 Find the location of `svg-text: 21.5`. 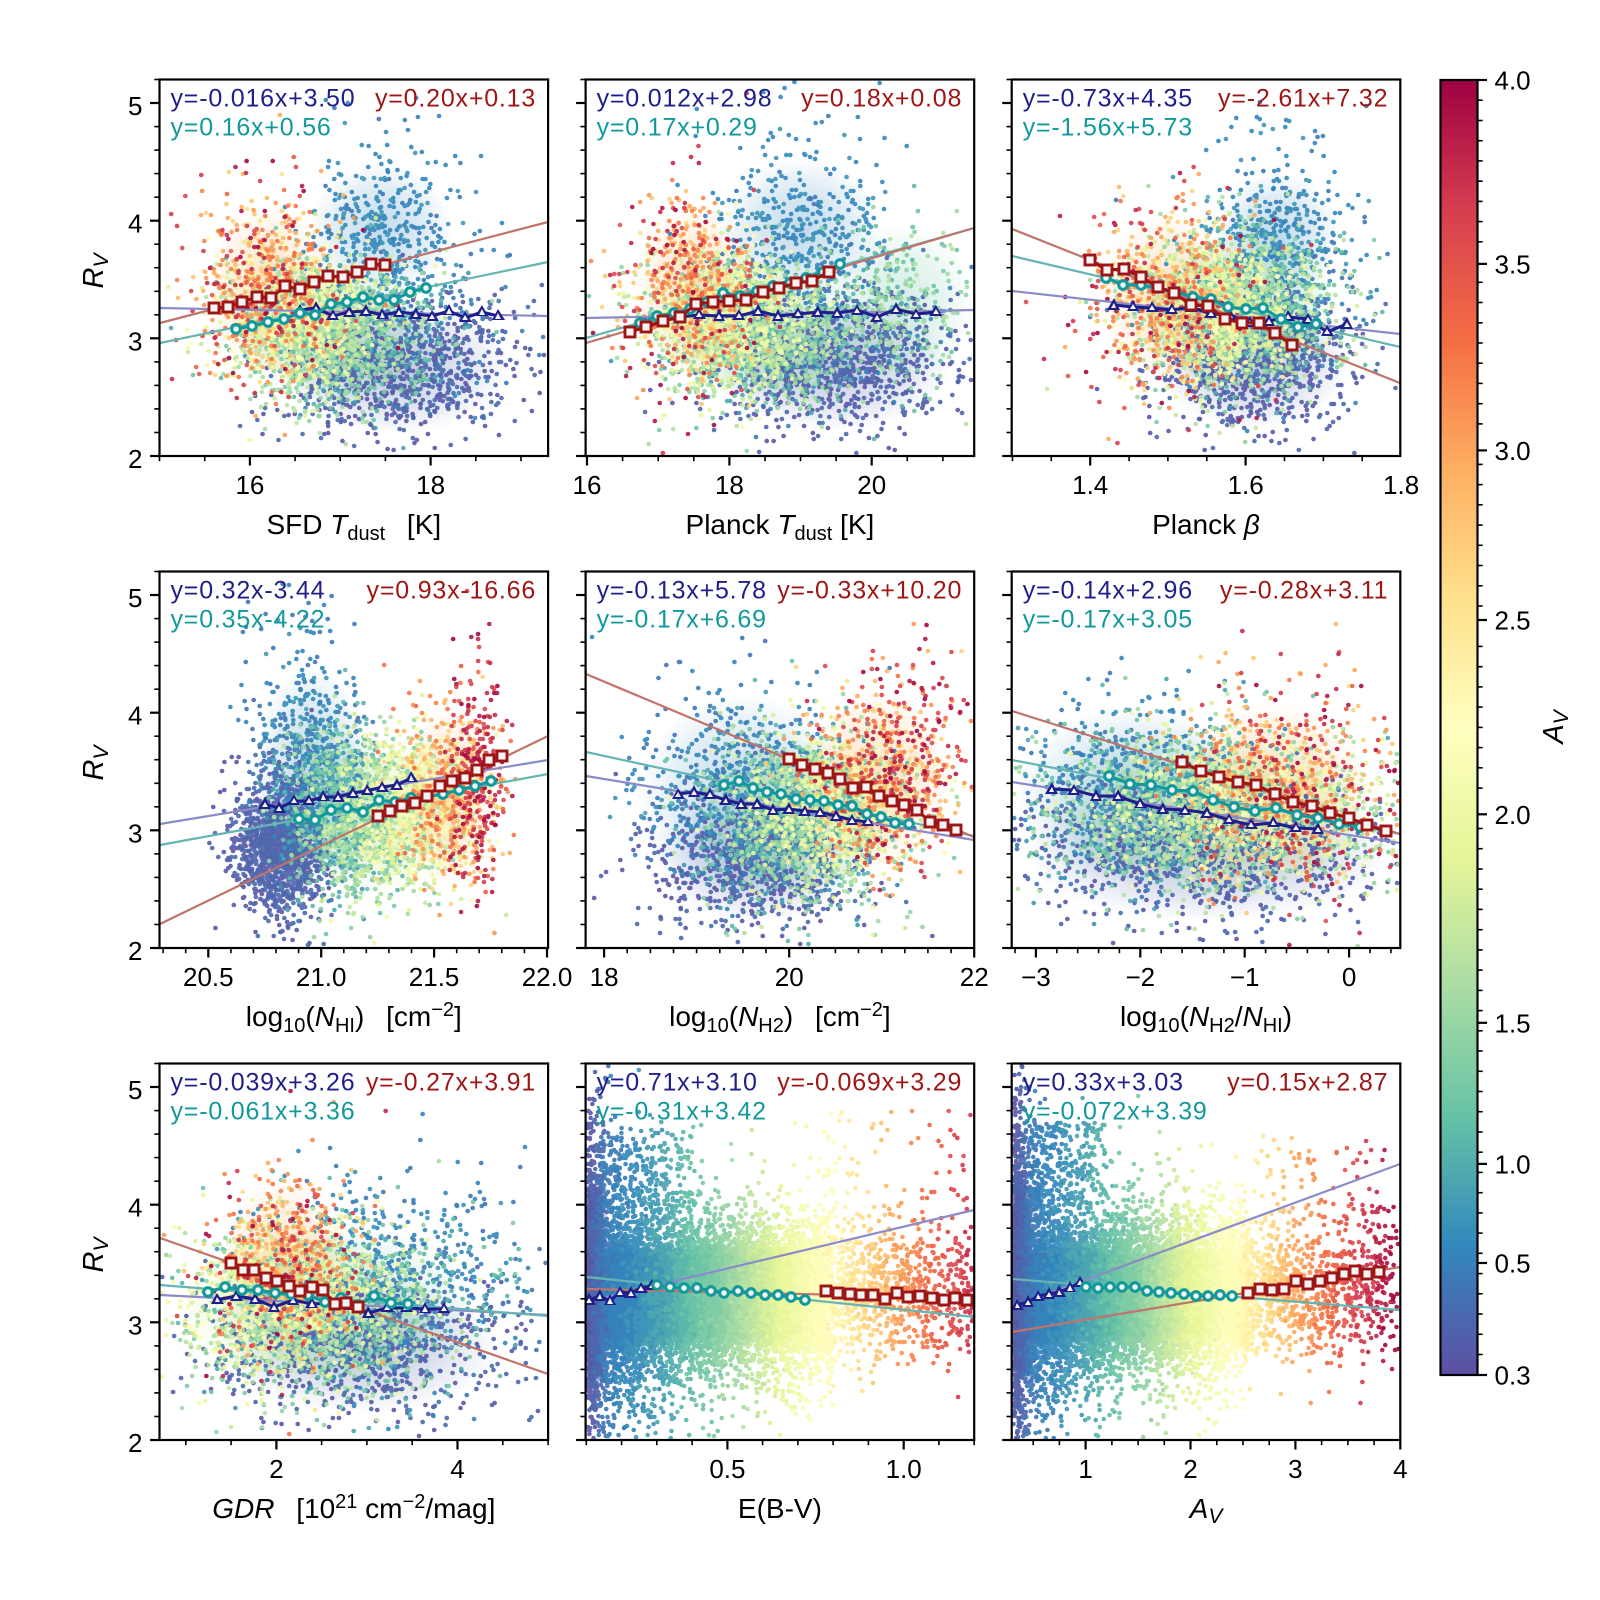

svg-text: 21.5 is located at coordinates (434, 977).